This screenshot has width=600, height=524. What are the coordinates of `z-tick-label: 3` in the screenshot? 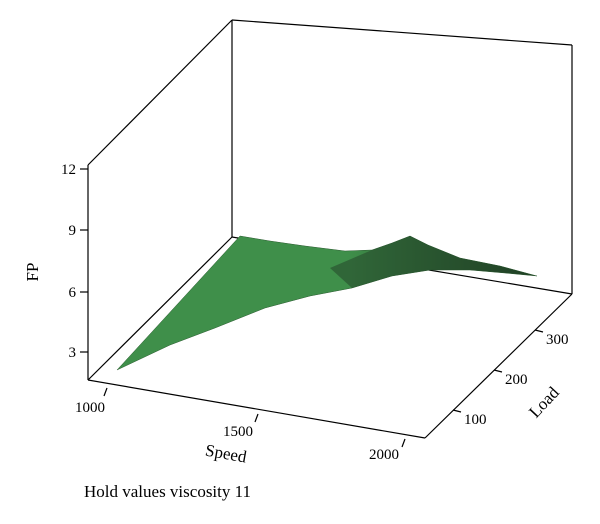 It's located at (73, 353).